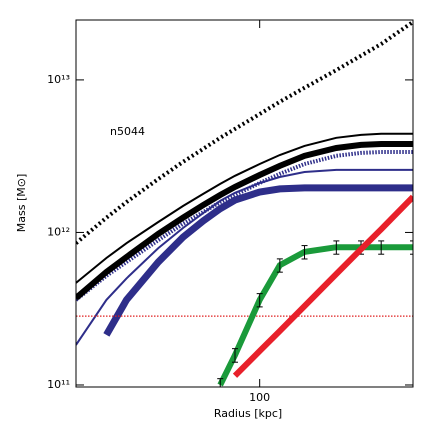 The image size is (436, 436). I want to click on y-tick-label: 10¹², so click(58, 231).